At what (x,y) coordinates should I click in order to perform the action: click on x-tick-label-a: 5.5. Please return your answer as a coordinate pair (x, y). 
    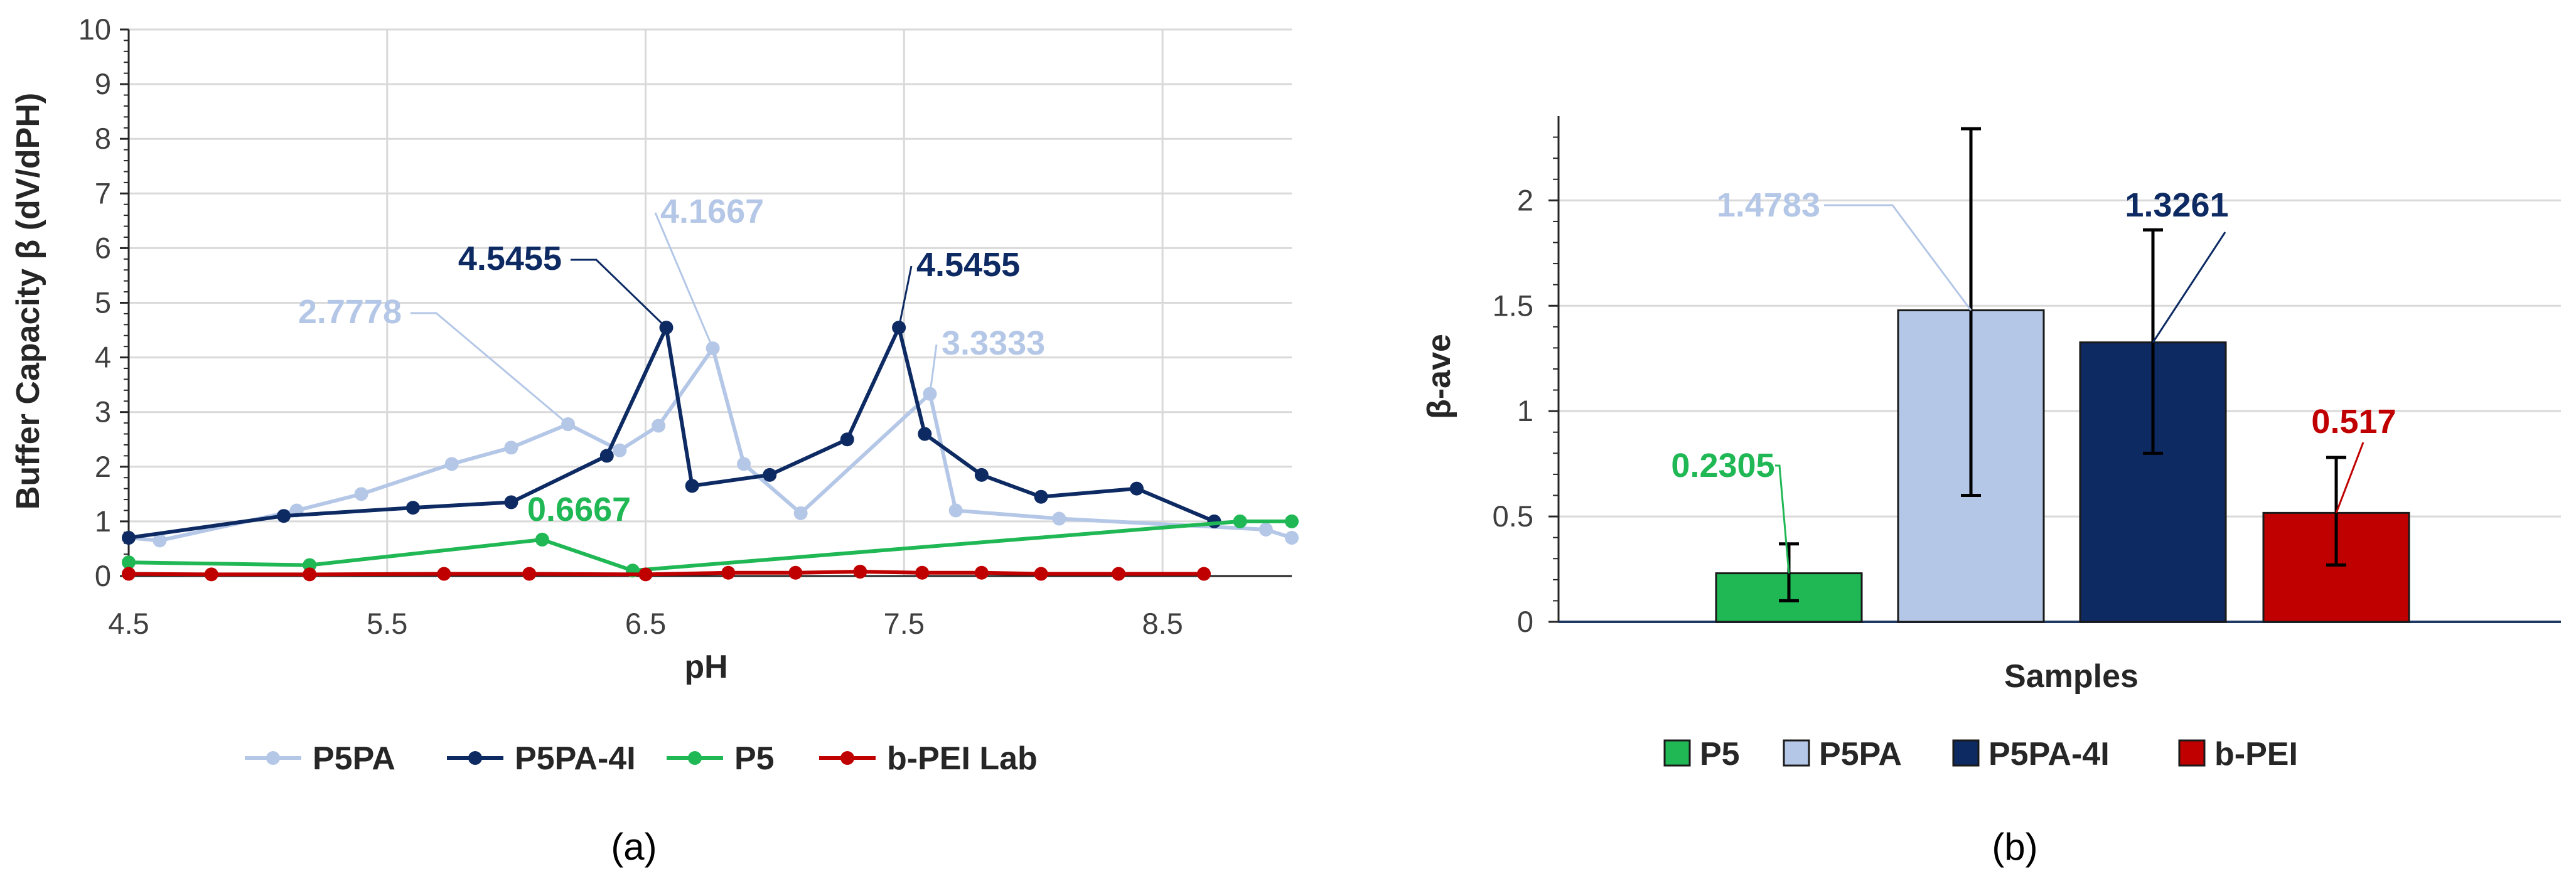
    Looking at the image, I should click on (387, 624).